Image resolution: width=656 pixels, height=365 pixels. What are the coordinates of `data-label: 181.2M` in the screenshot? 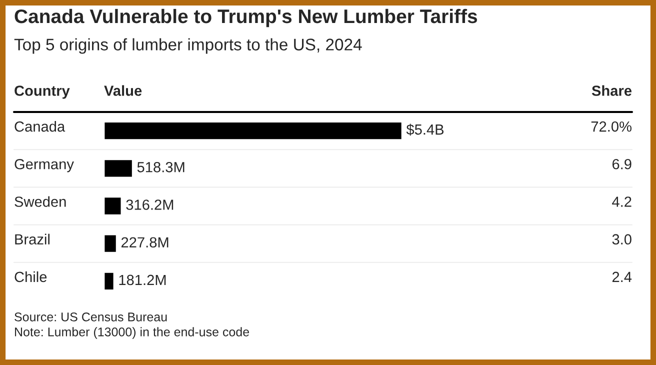 It's located at (142, 280).